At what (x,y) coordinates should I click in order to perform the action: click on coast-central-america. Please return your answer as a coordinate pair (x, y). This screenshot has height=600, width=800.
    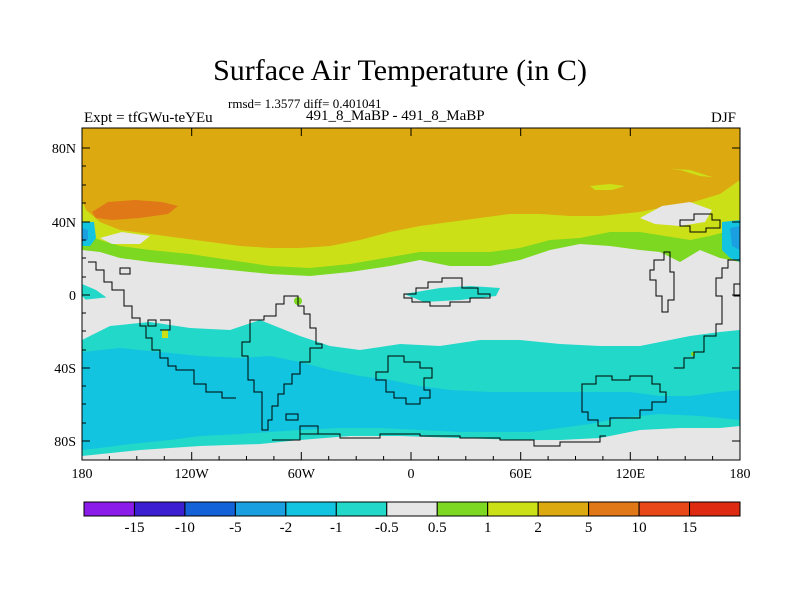
    Looking at the image, I should click on (159, 325).